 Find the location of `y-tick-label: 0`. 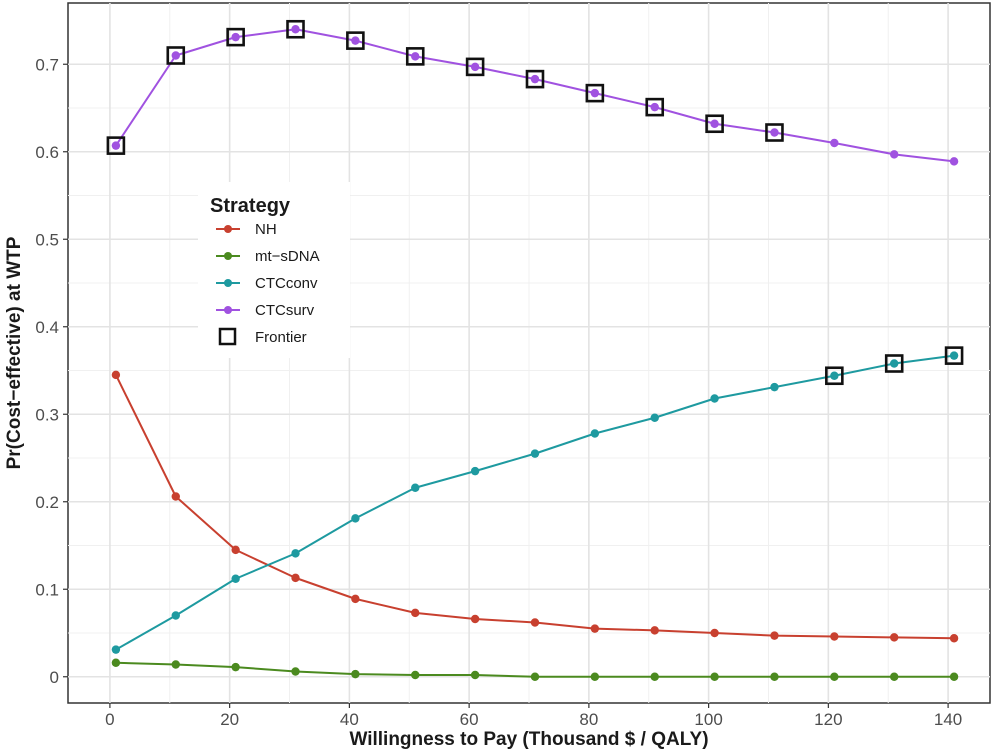

y-tick-label: 0 is located at coordinates (54, 677).